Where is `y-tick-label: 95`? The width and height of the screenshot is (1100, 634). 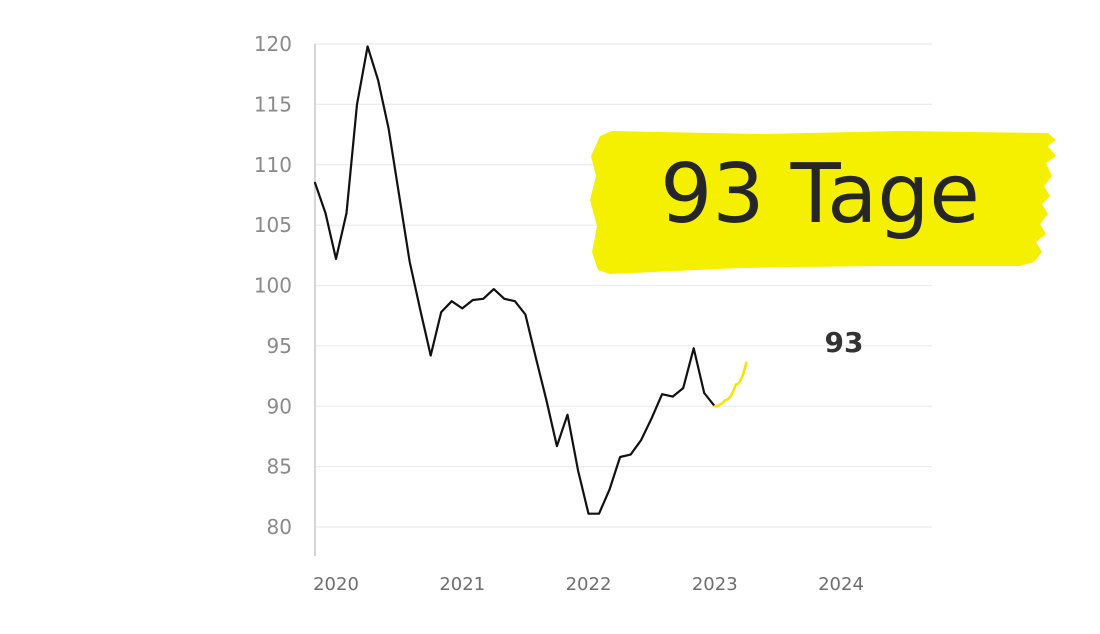 y-tick-label: 95 is located at coordinates (279, 346).